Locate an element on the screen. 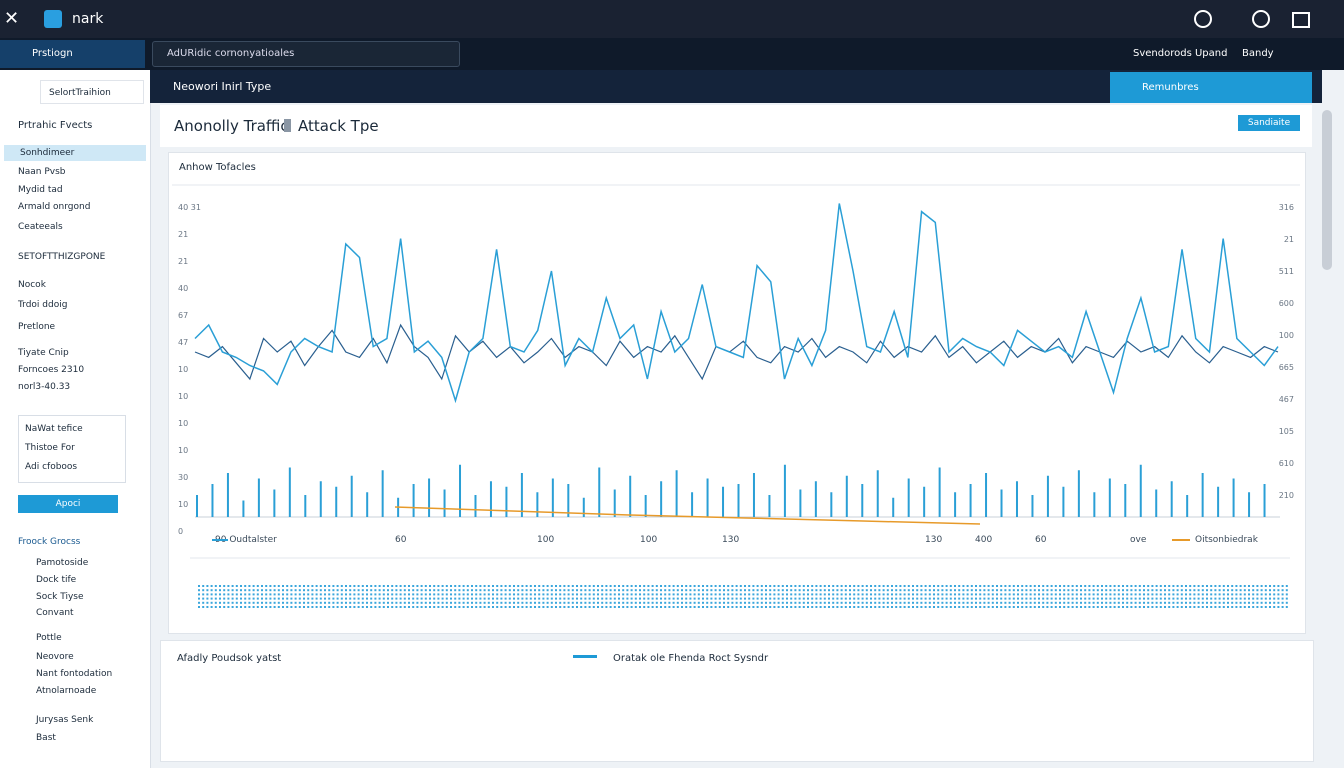 The width and height of the screenshot is (1344, 768). search-box: AdURidic cornonyatioales is located at coordinates (306, 54).